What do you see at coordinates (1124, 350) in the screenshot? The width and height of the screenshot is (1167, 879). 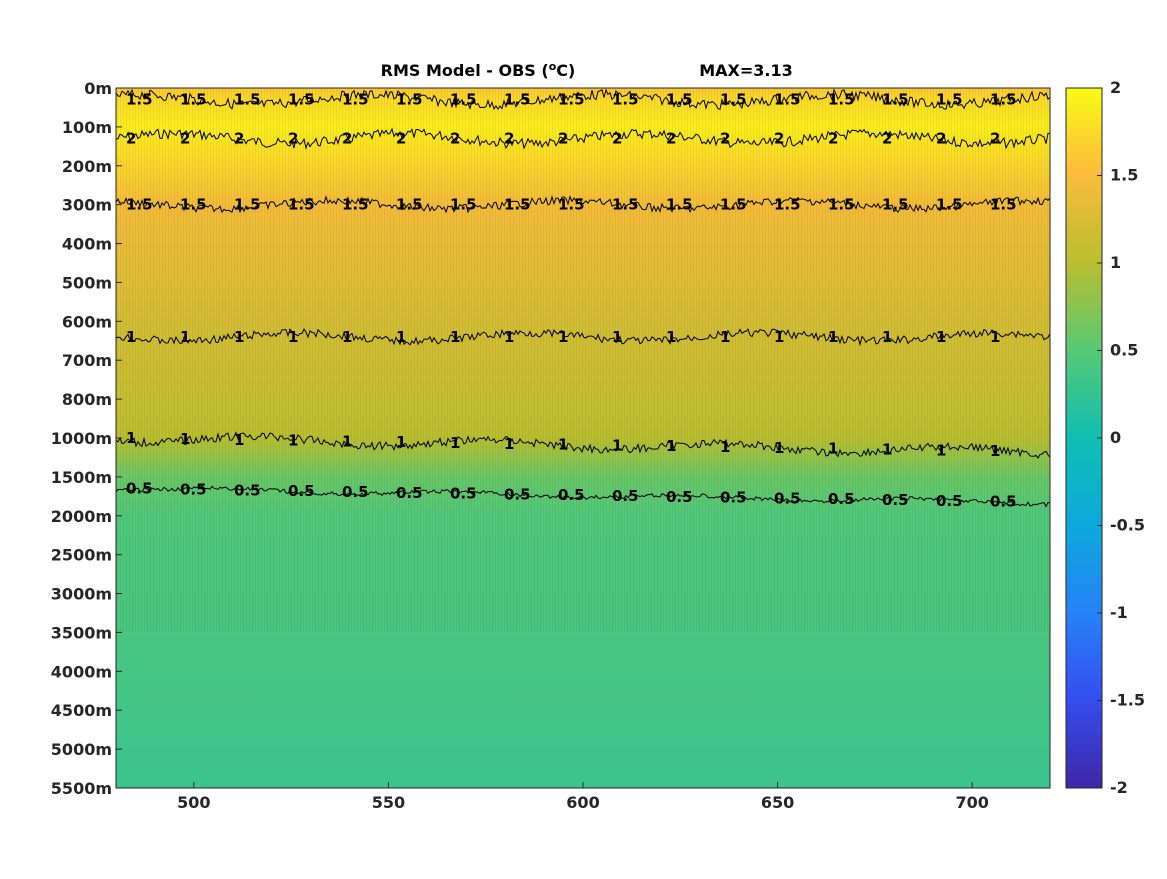 I see `colorbar-tick-label: 0.5` at bounding box center [1124, 350].